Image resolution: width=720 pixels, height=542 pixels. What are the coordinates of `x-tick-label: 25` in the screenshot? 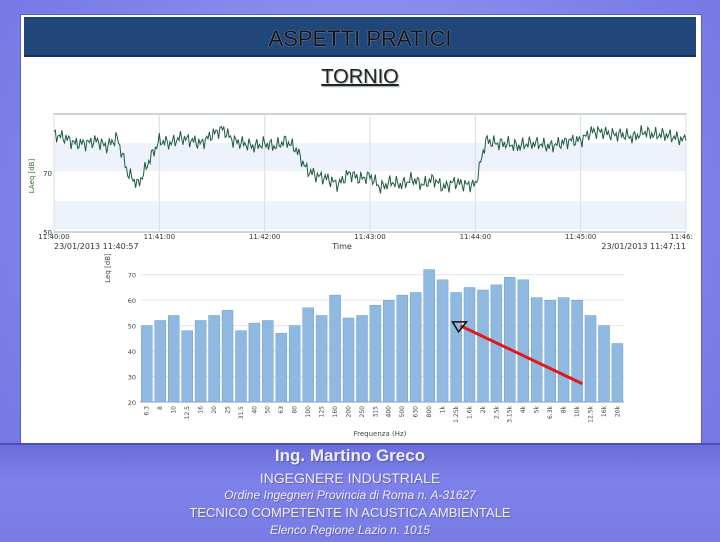 It's located at (227, 410).